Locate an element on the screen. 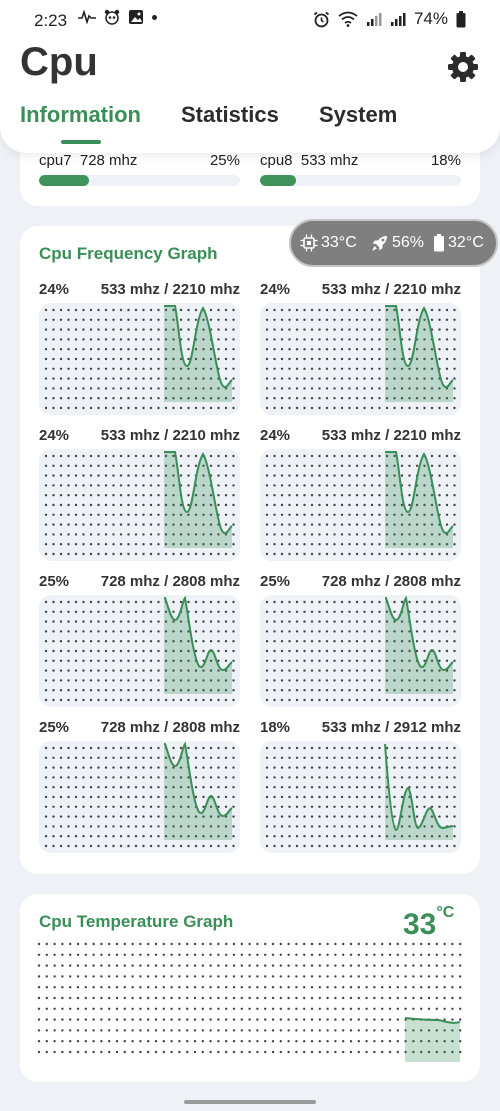  overlay-battery-temp-value: 32°C is located at coordinates (466, 242).